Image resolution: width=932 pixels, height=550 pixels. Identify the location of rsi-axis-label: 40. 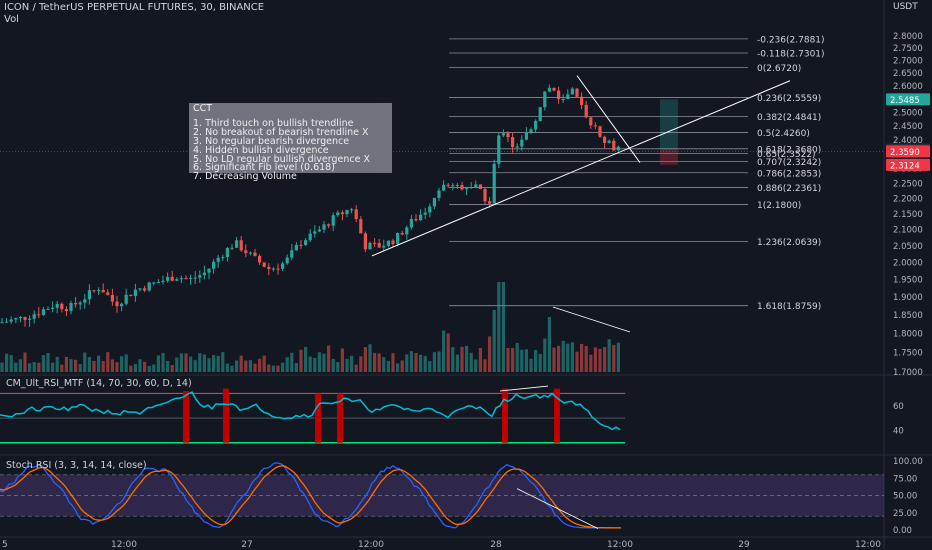
(898, 431).